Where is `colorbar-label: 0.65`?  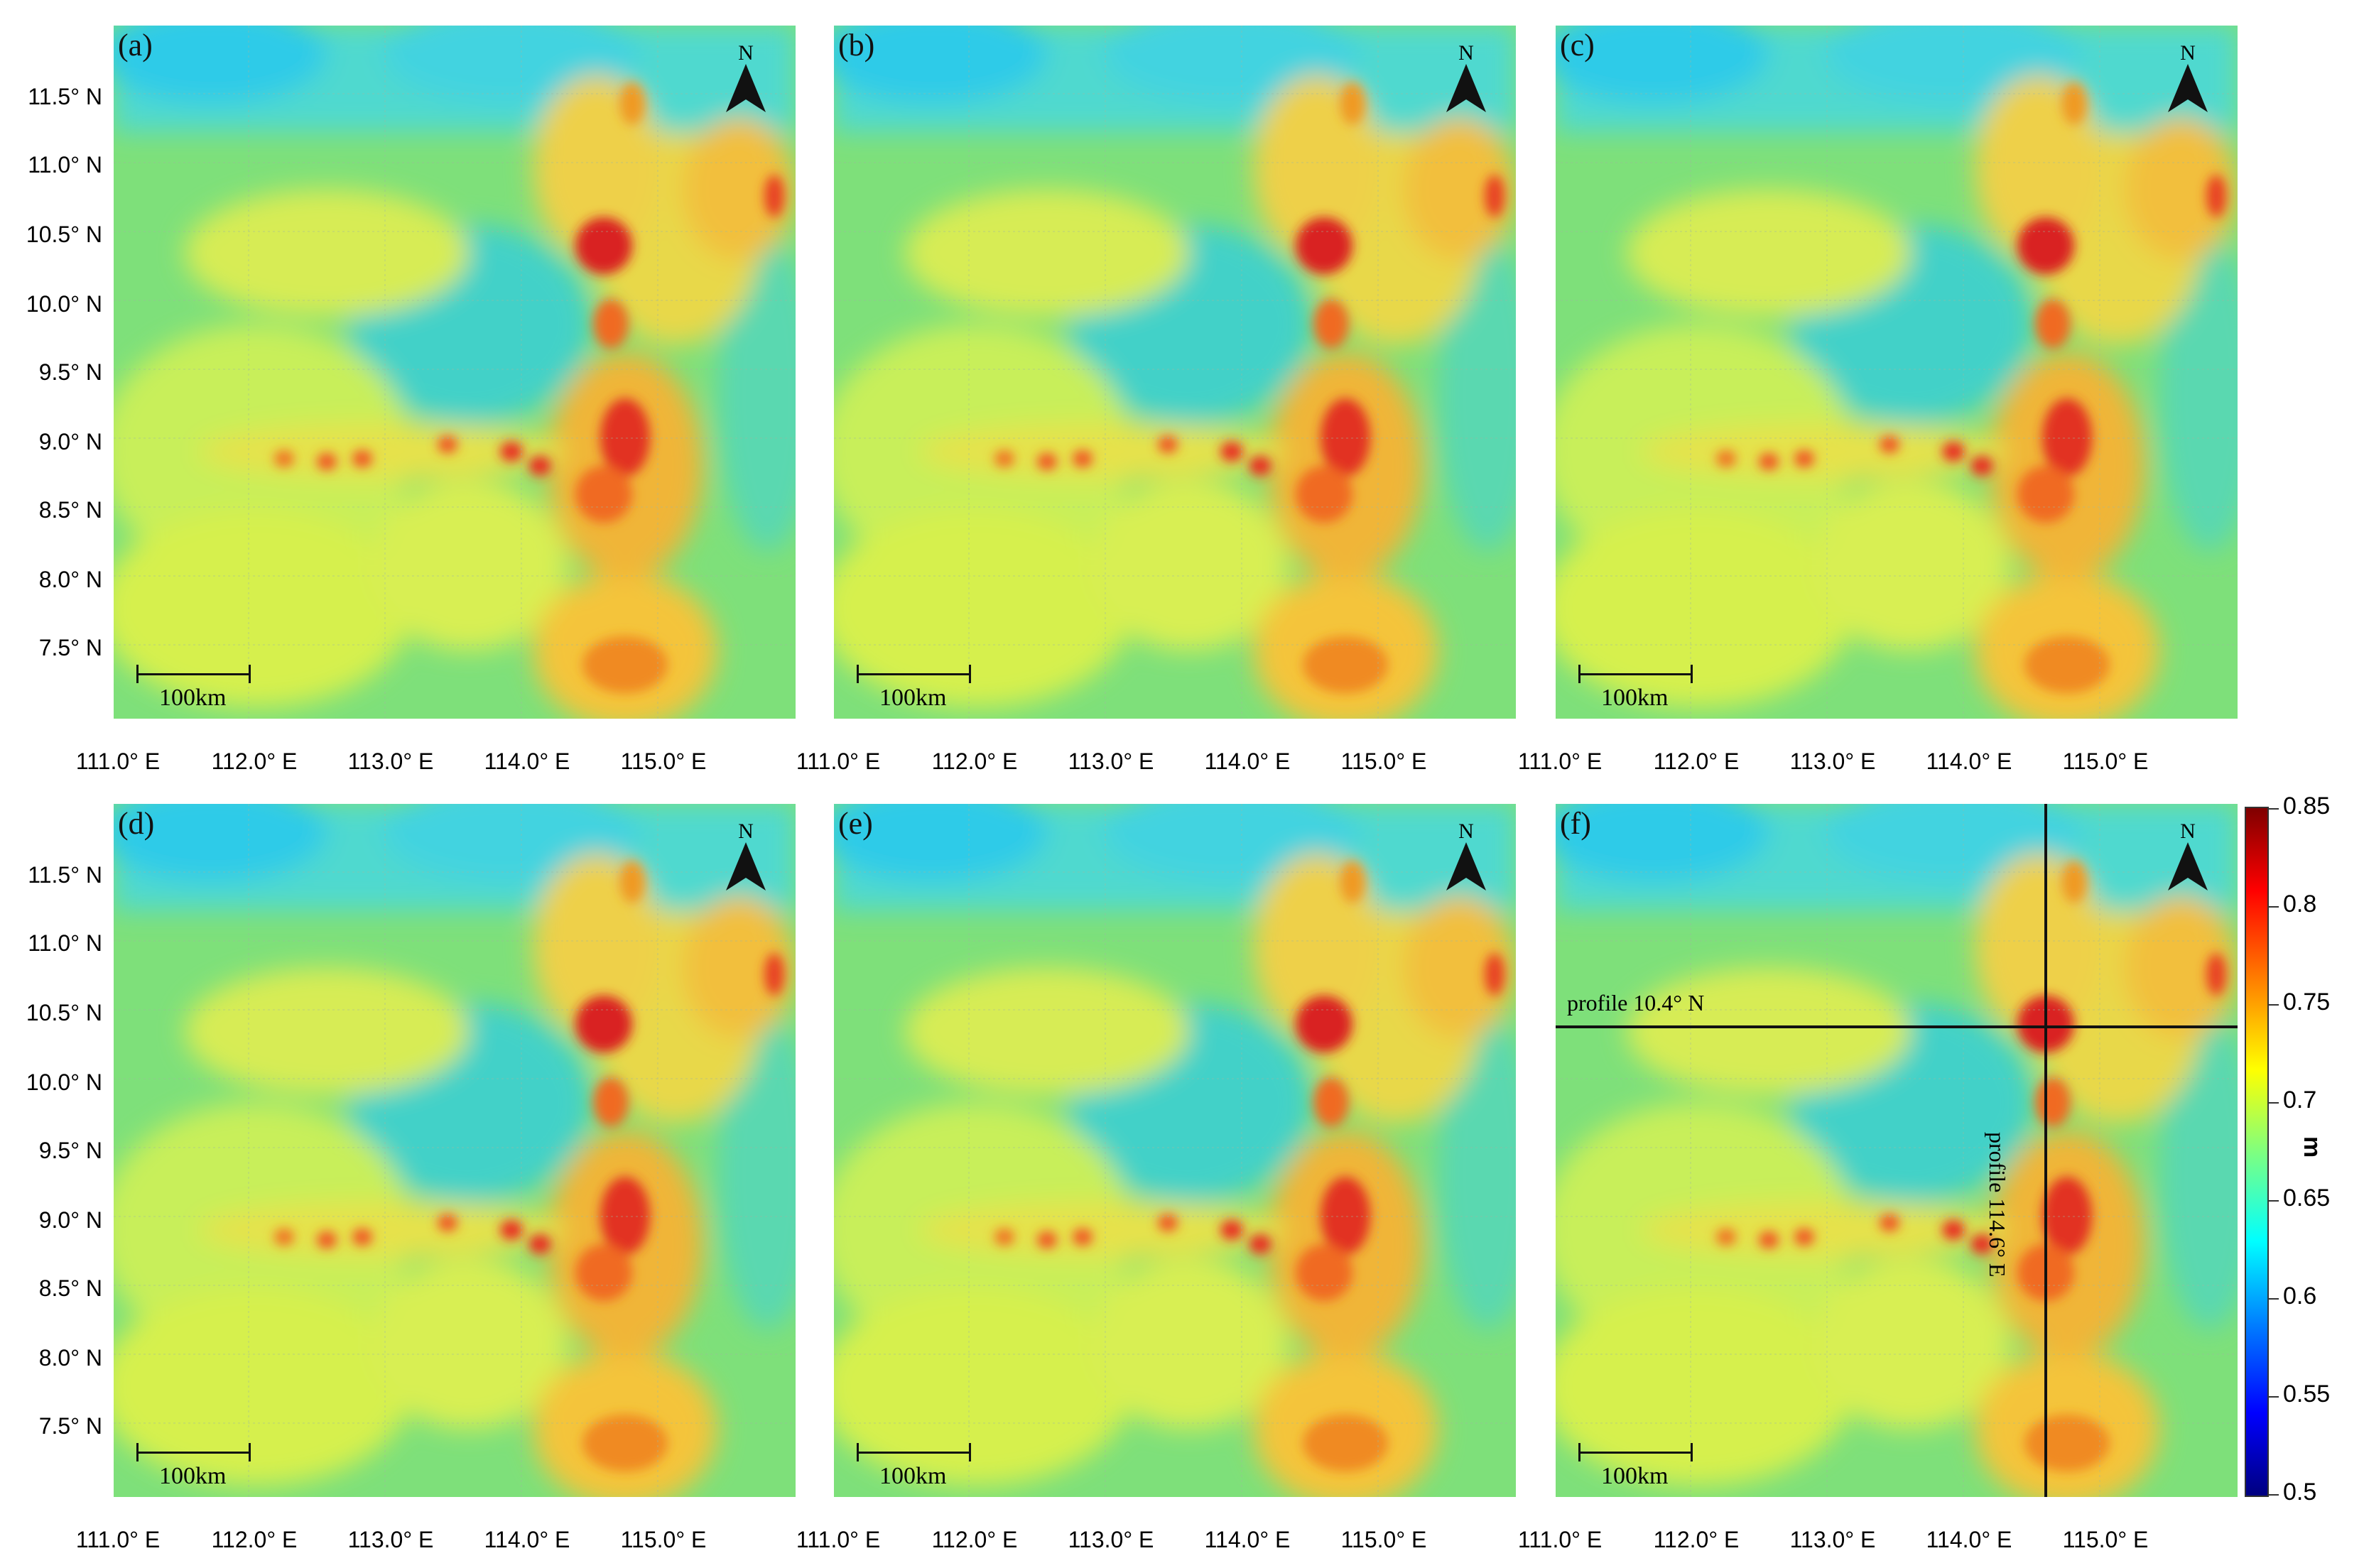
colorbar-label: 0.65 is located at coordinates (2307, 1198).